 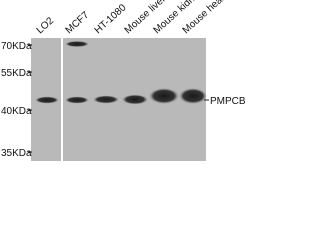 What do you see at coordinates (16, 111) in the screenshot?
I see `marker-label: 40KDa` at bounding box center [16, 111].